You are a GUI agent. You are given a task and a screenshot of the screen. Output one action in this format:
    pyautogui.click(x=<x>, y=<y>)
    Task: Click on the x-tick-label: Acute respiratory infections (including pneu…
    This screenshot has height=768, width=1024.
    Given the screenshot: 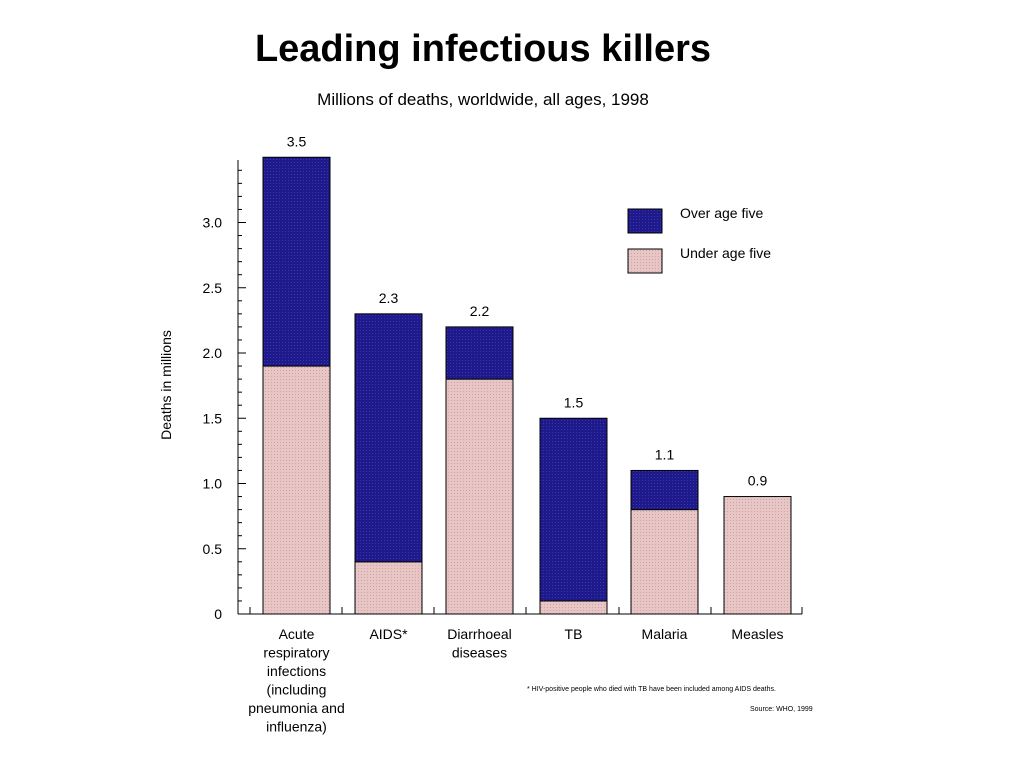 What is the action you would take?
    pyautogui.click(x=296, y=680)
    